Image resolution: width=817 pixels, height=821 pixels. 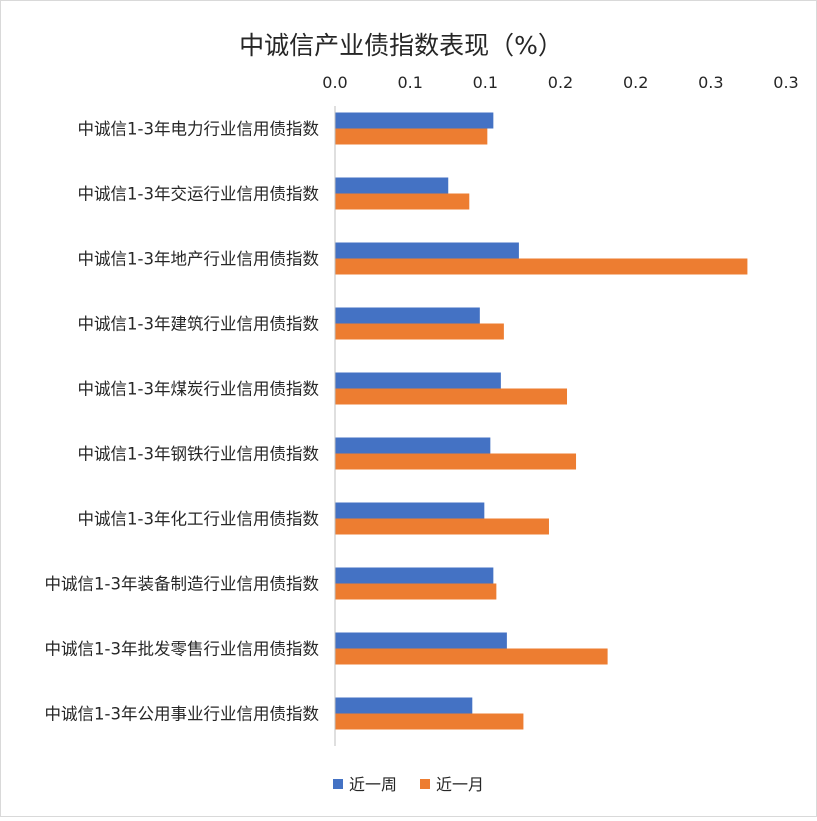 I want to click on x-axis-ticks: 0.0 0.1 0.1 0.2 0.2 0.3 0.3, so click(x=560, y=82).